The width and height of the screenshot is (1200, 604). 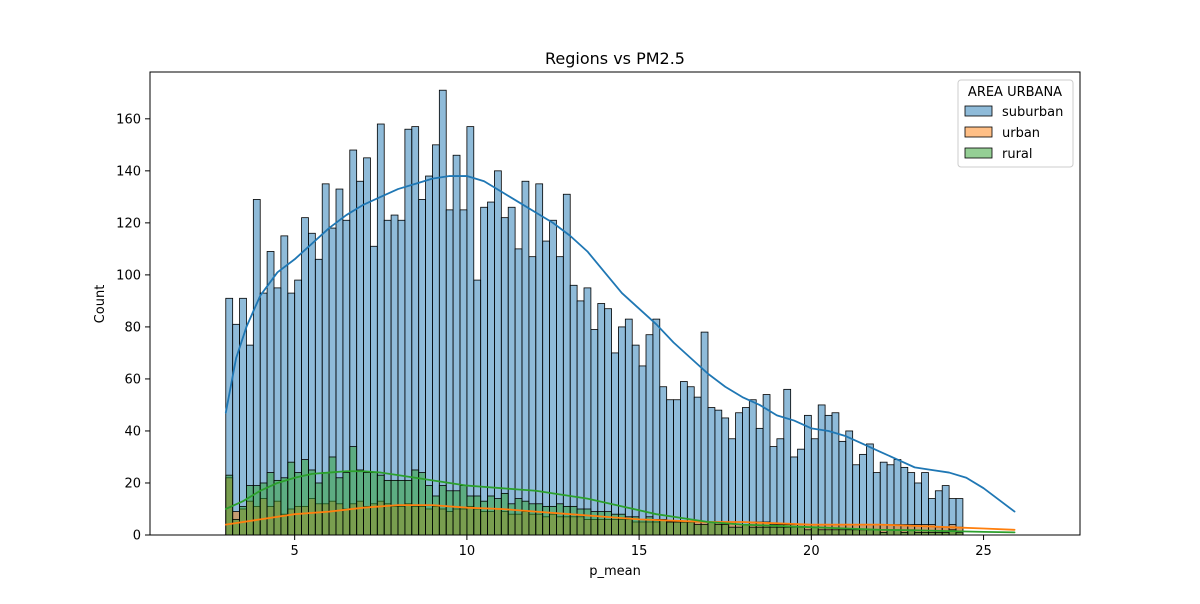 I want to click on legend: AREA URBANA suburban urban rural, so click(x=1015, y=123).